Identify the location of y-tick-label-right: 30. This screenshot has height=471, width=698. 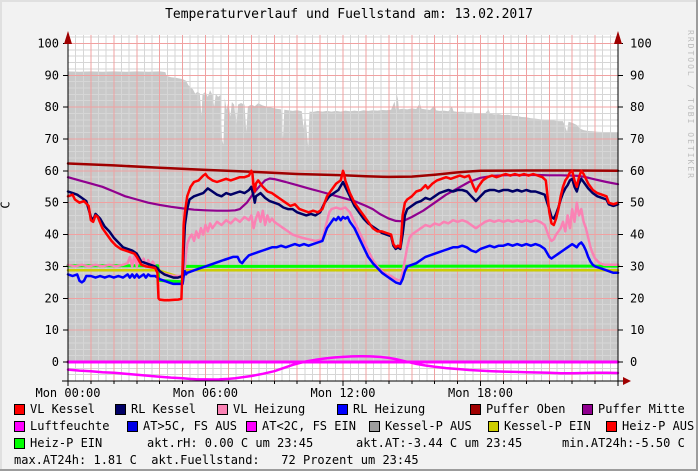
(637, 266).